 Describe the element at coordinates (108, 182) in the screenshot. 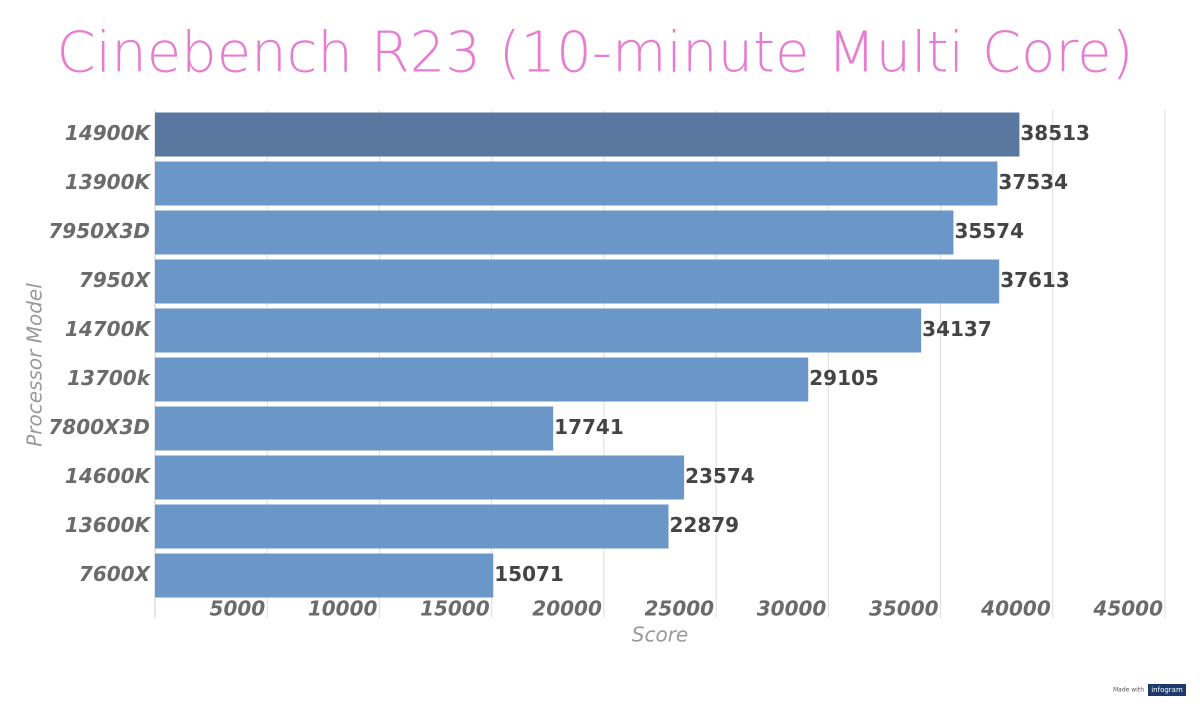

I see `y-tick-label: 13900K` at that location.